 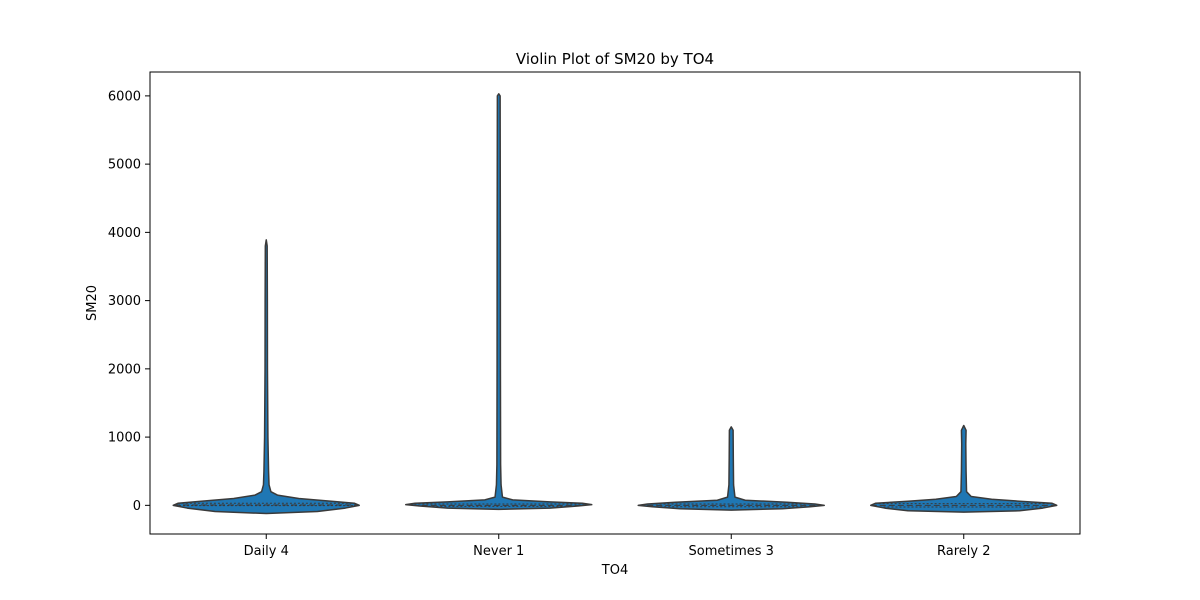 What do you see at coordinates (498, 551) in the screenshot?
I see `x-tick-label: Never 1` at bounding box center [498, 551].